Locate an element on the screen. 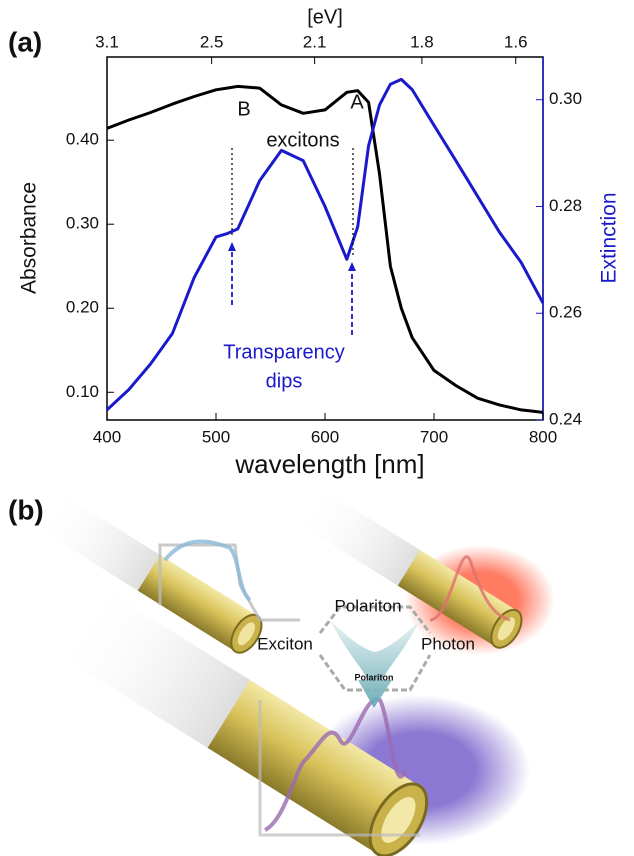  y-axis-label: Absorbance is located at coordinates (29, 238).